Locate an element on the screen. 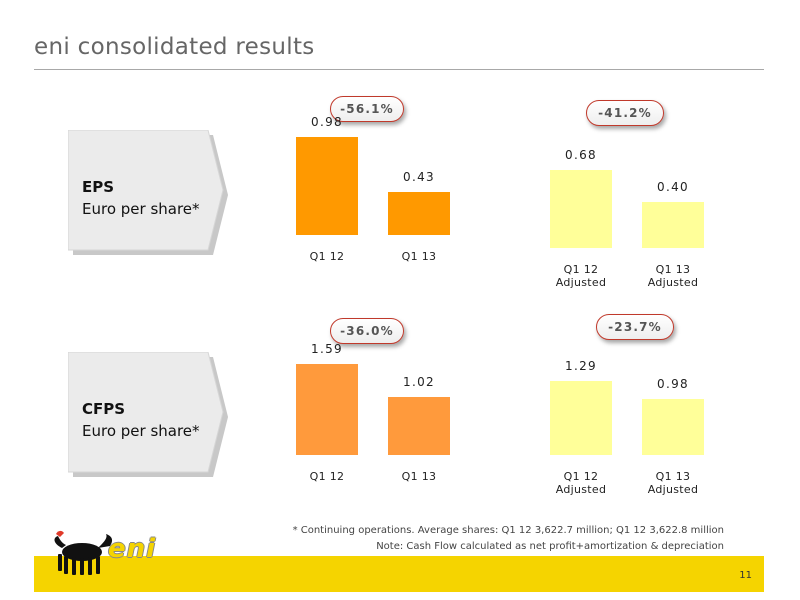 This screenshot has height=600, width=800. eps-adjusted-category-sublabel-1: Adjusted is located at coordinates (581, 282).